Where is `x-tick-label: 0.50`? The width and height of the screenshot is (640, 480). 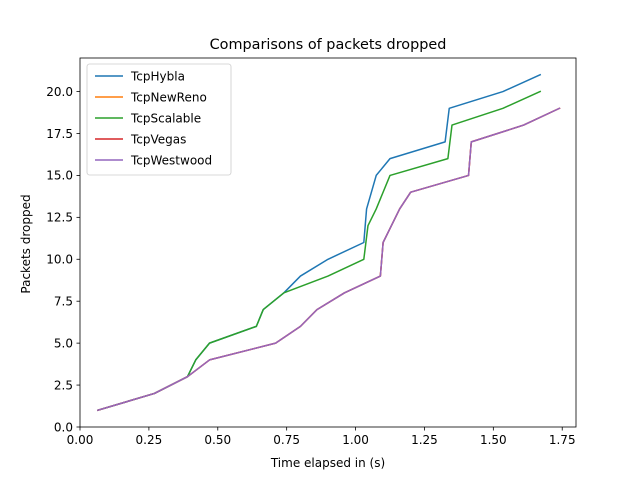 x-tick-label: 0.50 is located at coordinates (217, 440).